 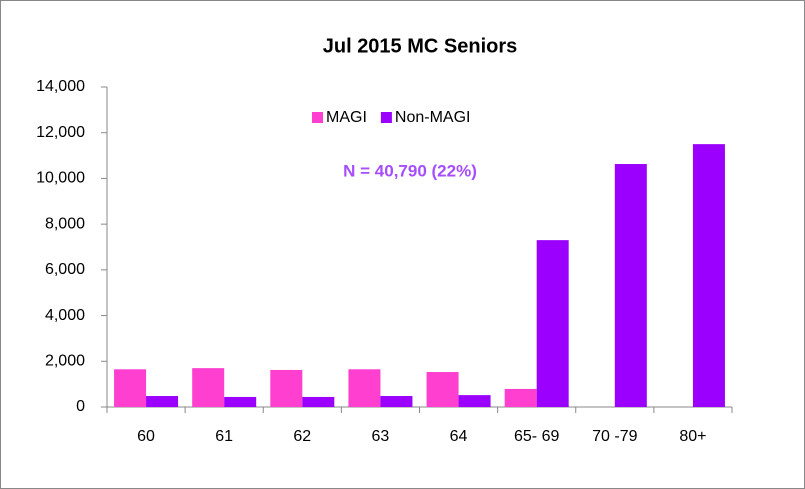 What do you see at coordinates (302, 436) in the screenshot?
I see `x-tick-label: 62` at bounding box center [302, 436].